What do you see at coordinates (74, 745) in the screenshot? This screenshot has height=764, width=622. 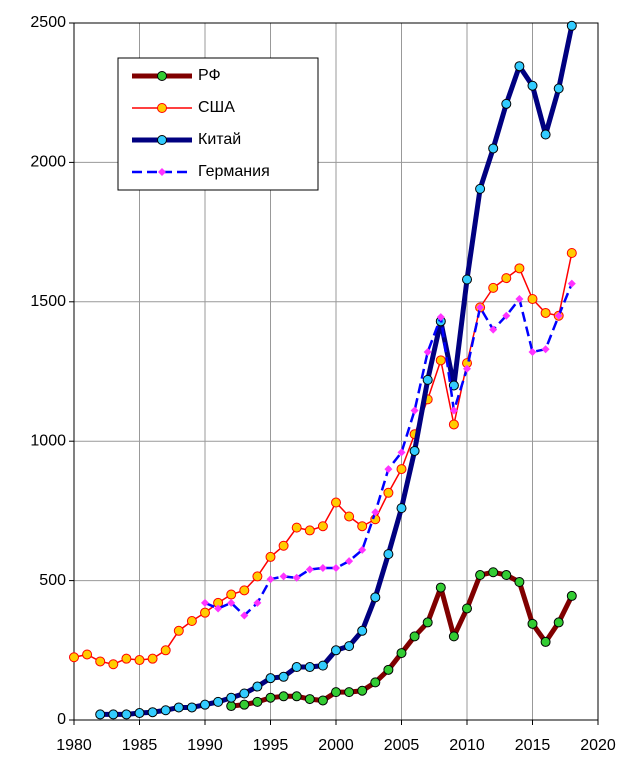 I see `x-tick-label: 1980` at bounding box center [74, 745].